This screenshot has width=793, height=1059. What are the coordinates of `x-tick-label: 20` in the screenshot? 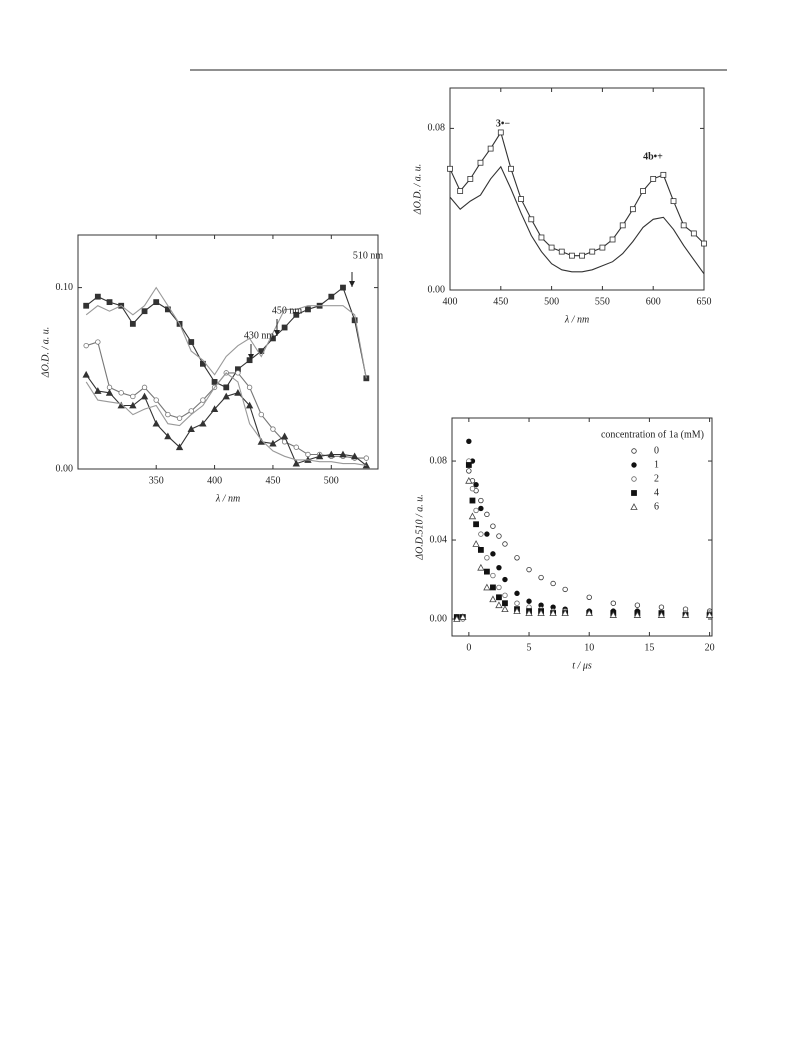 It's located at (710, 647).